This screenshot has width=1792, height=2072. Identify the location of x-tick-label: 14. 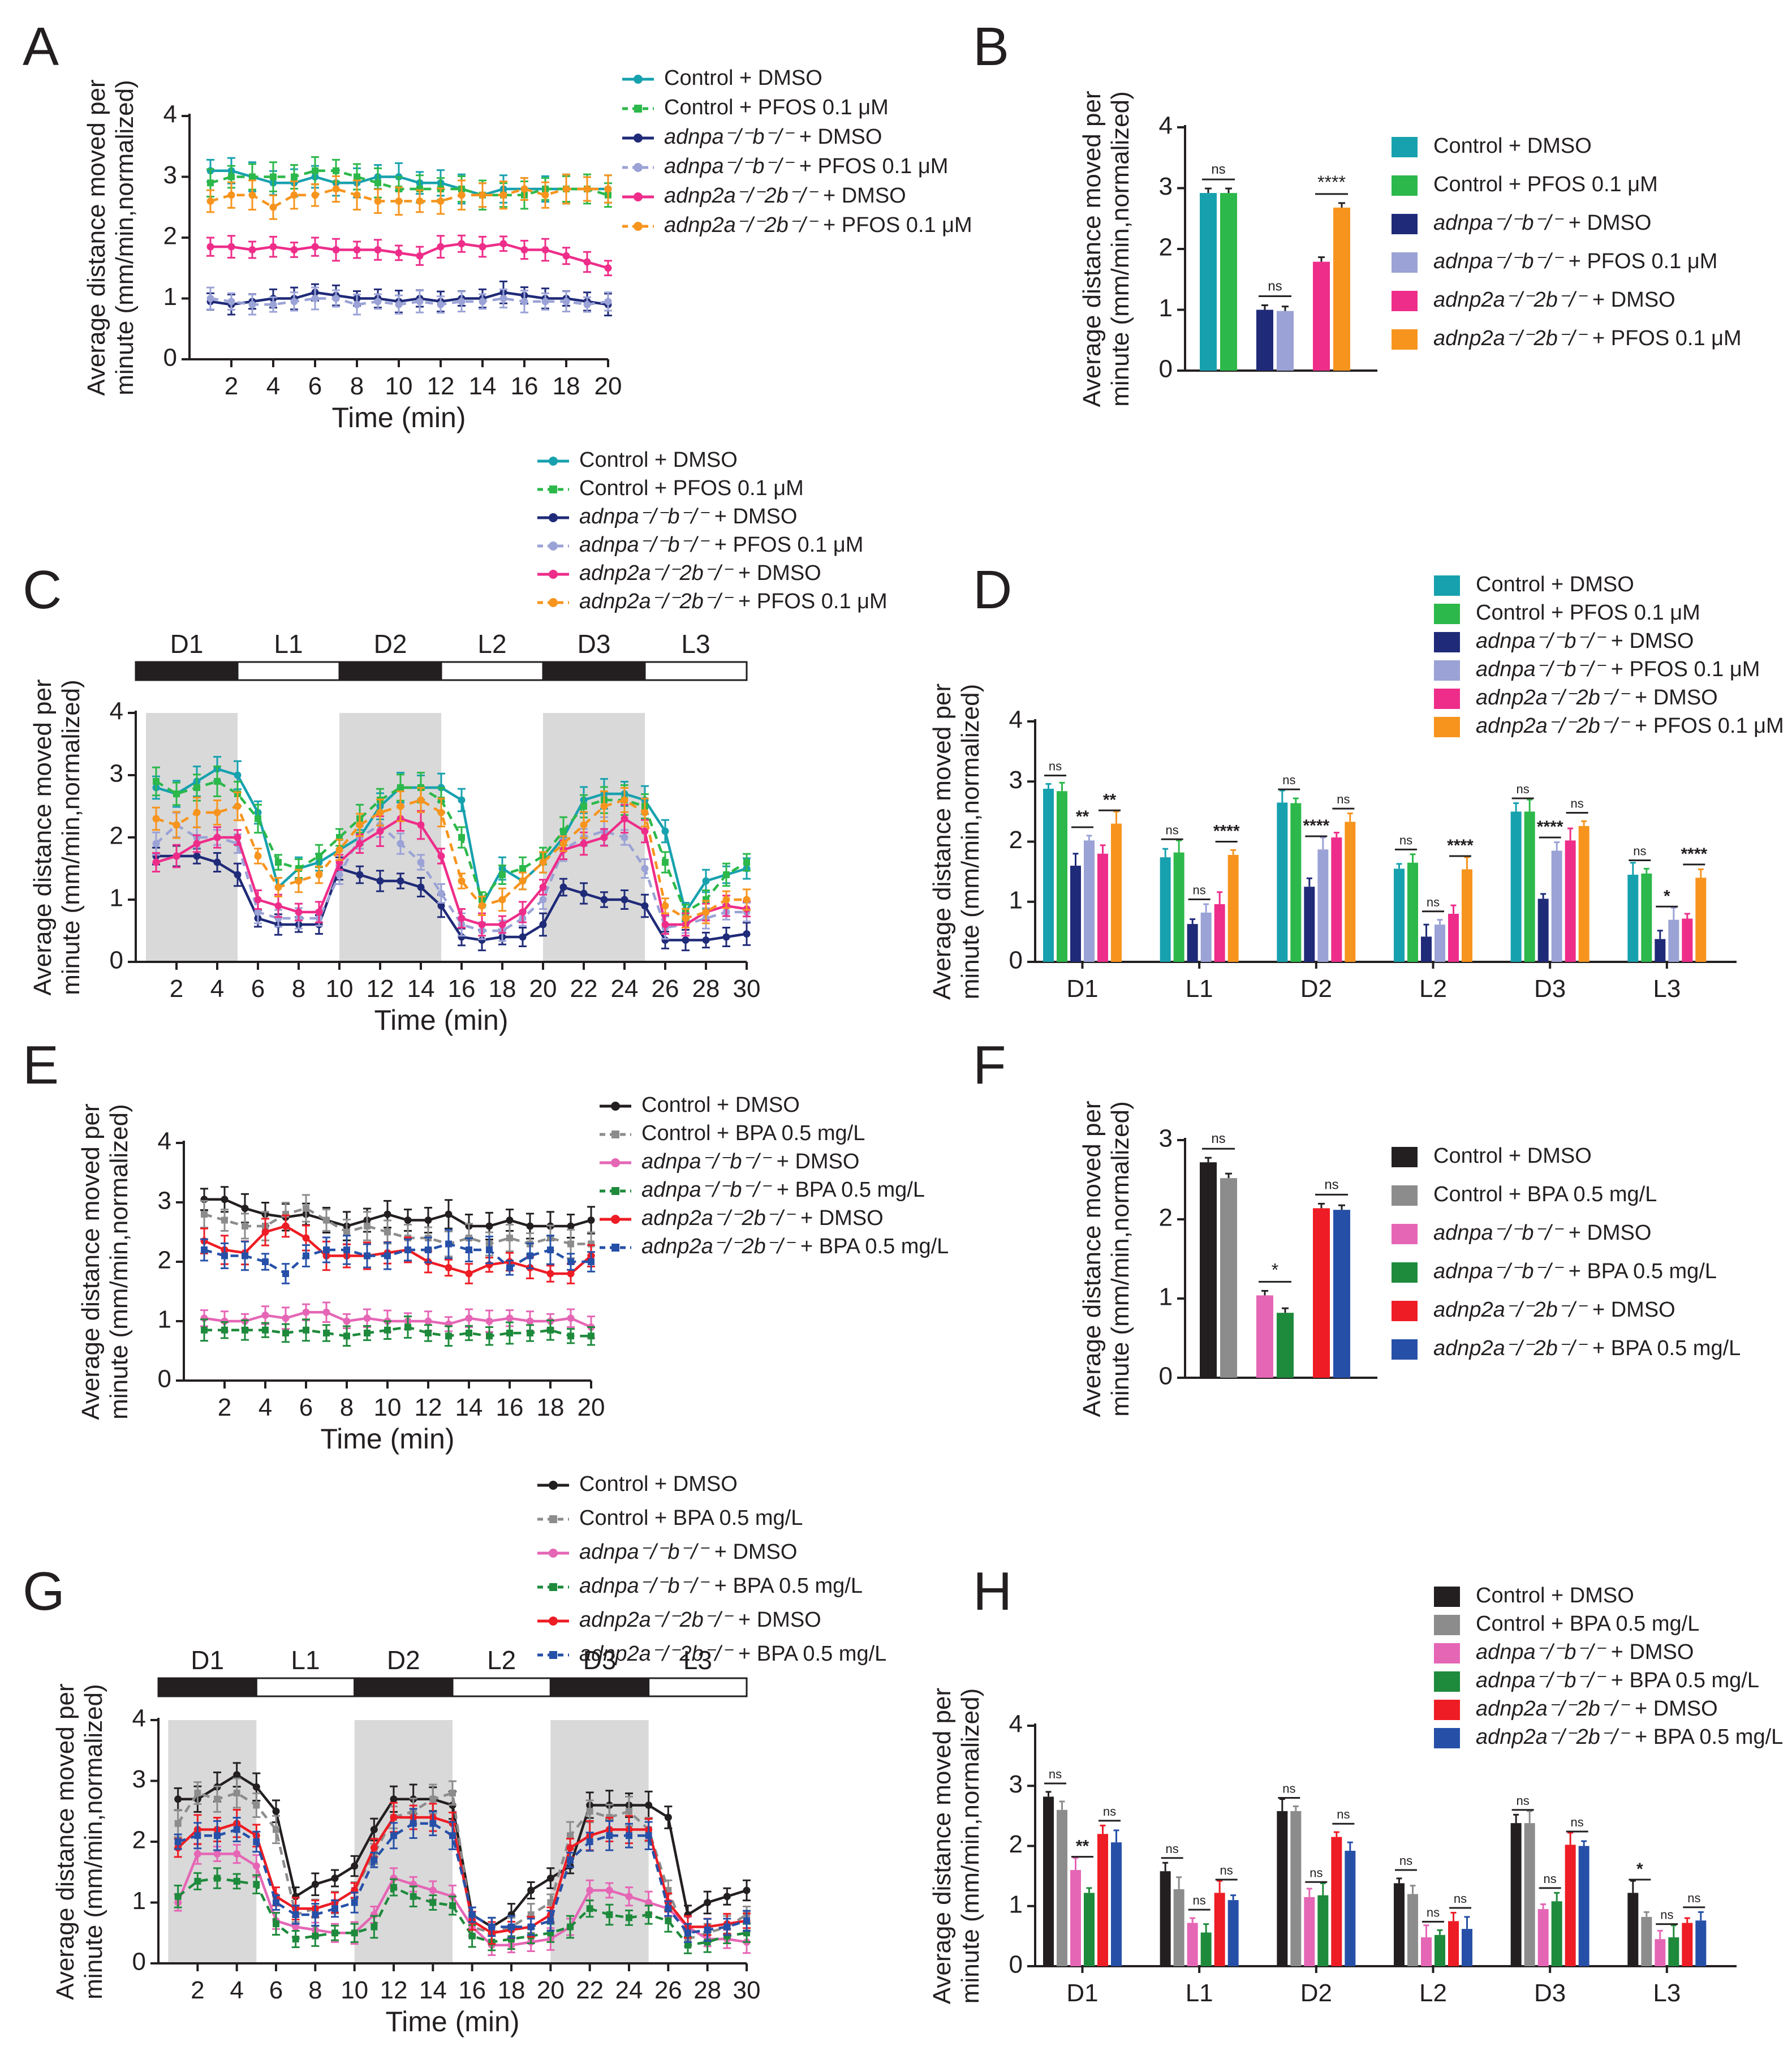
(483, 386).